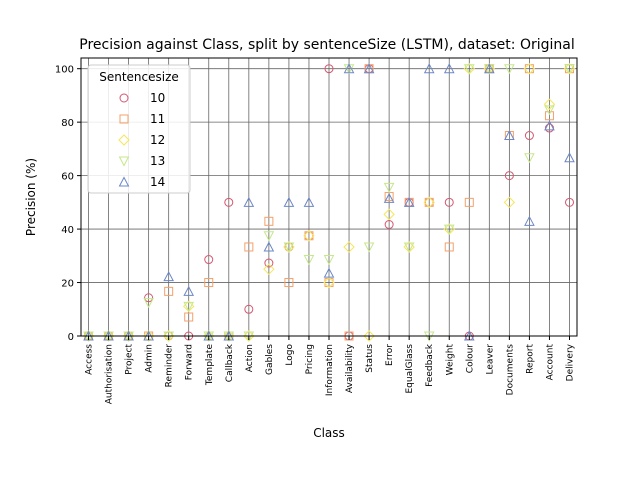 This screenshot has height=480, width=640. Describe the element at coordinates (410, 369) in the screenshot. I see `x-tick-label: EqualGlass` at that location.